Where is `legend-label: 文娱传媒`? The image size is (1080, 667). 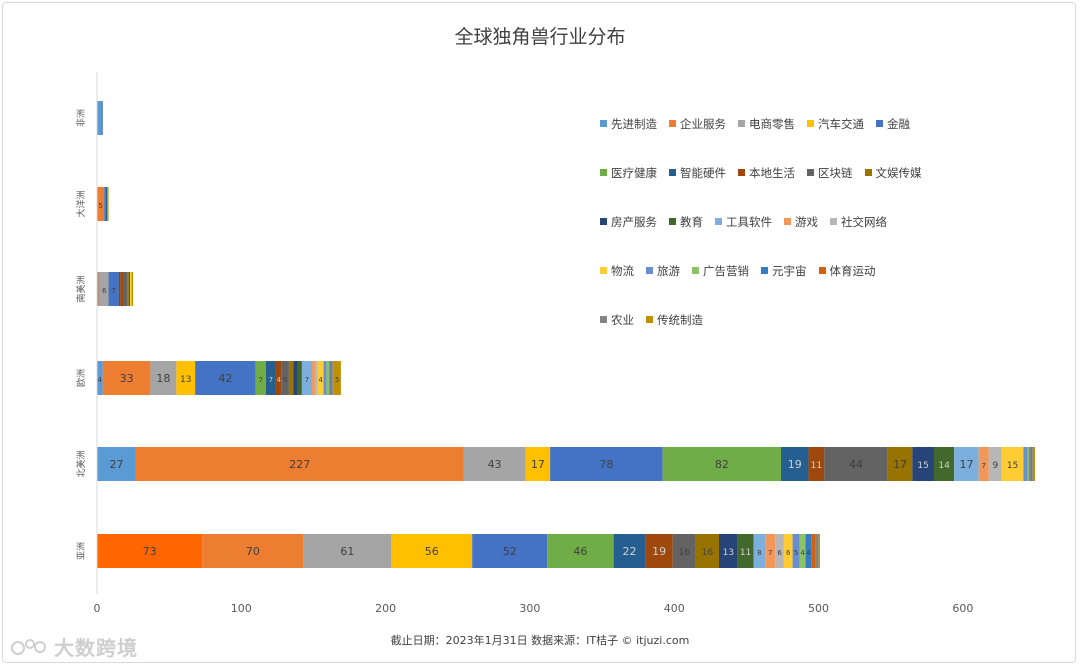 legend-label: 文娱传媒 is located at coordinates (898, 173).